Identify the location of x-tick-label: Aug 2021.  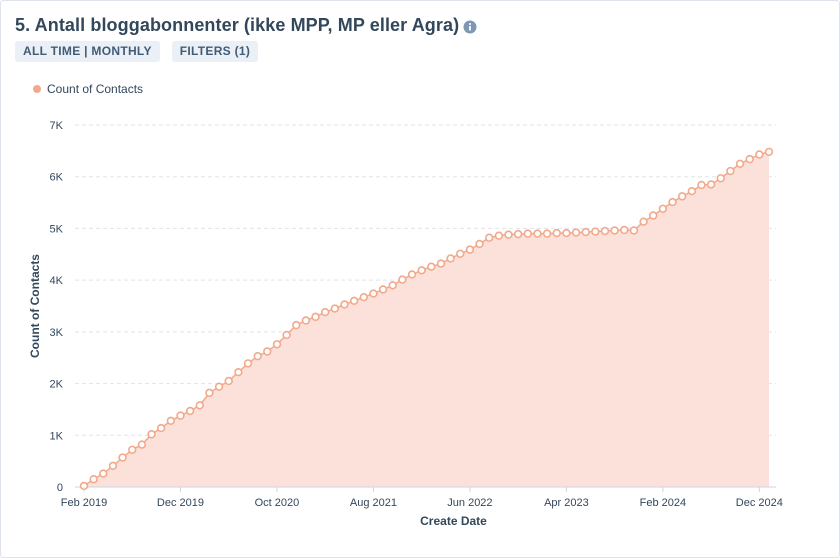
(373, 503).